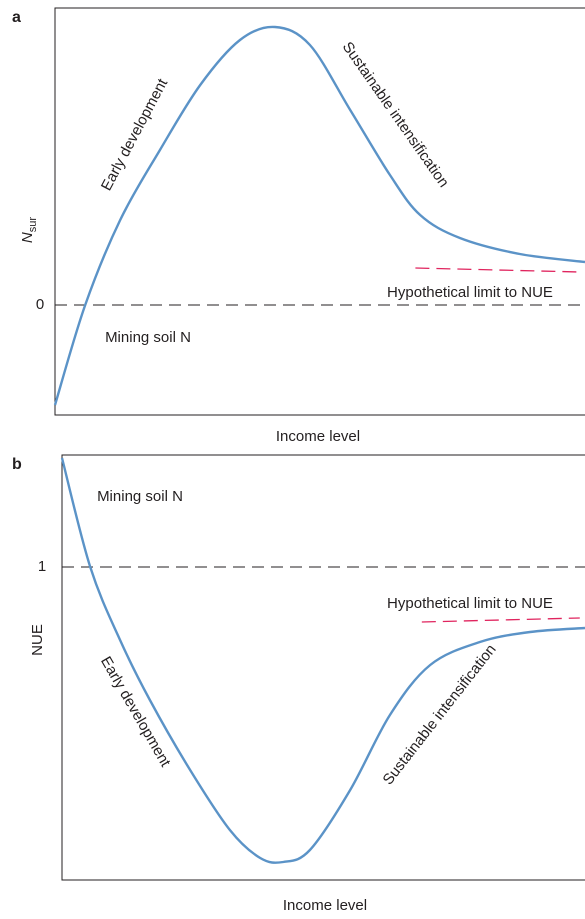 This screenshot has width=585, height=919. What do you see at coordinates (42, 566) in the screenshot?
I see `y-tick-label: 1` at bounding box center [42, 566].